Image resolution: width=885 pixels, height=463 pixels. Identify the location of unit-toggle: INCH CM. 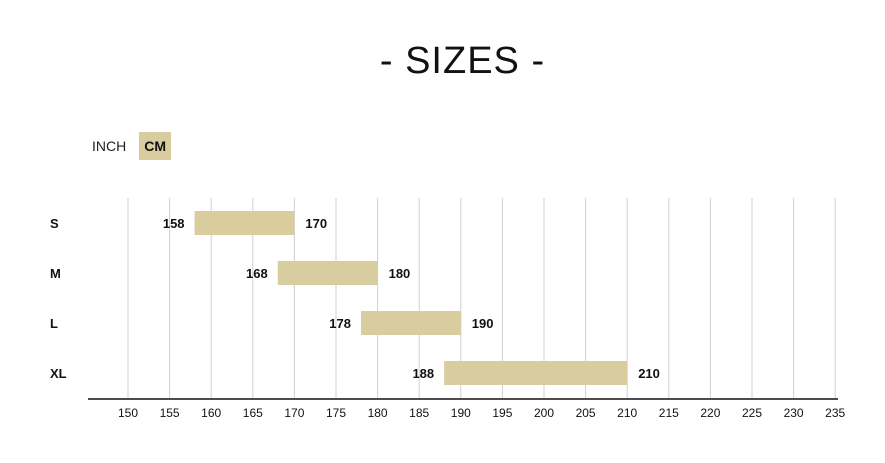
(132, 146).